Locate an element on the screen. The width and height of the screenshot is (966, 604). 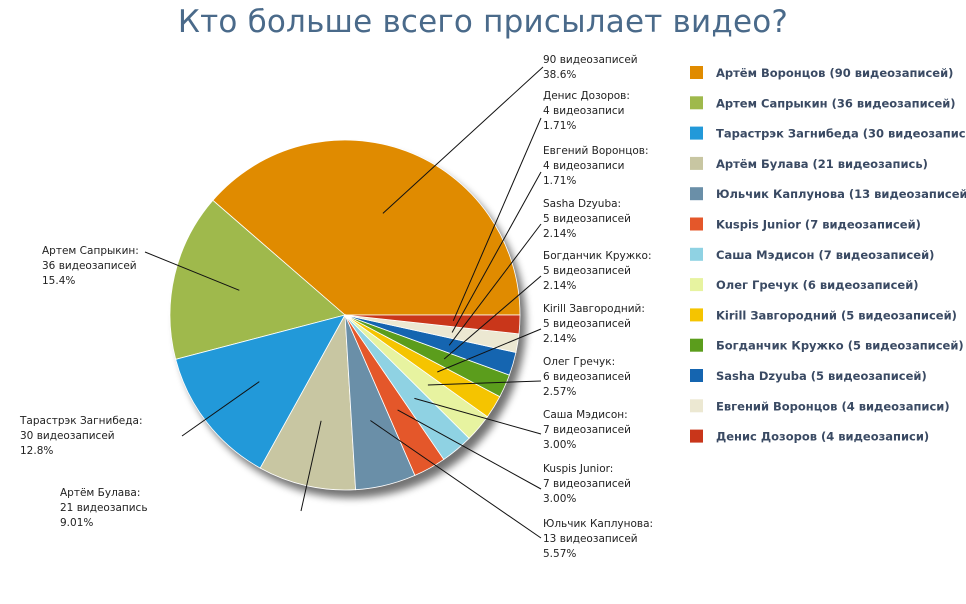
slice-label: 21 видеозапись is located at coordinates (104, 508).